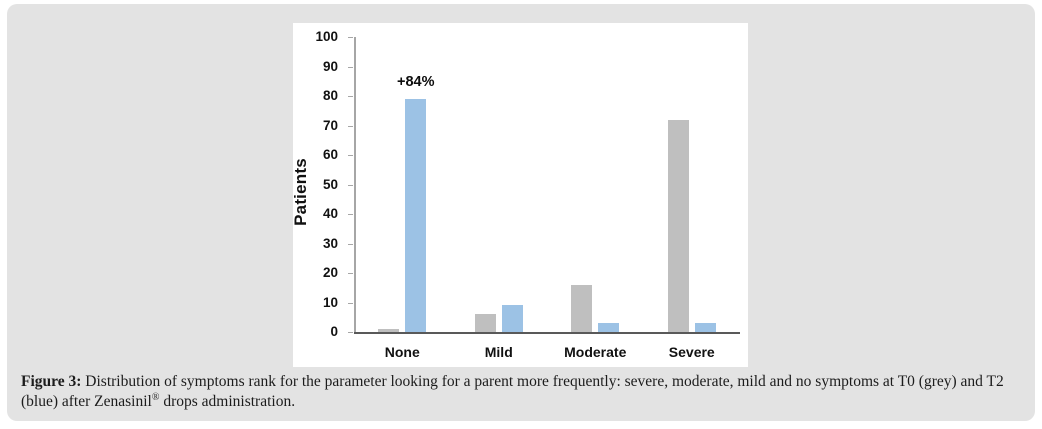  What do you see at coordinates (547, 333) in the screenshot?
I see `x-axis-line` at bounding box center [547, 333].